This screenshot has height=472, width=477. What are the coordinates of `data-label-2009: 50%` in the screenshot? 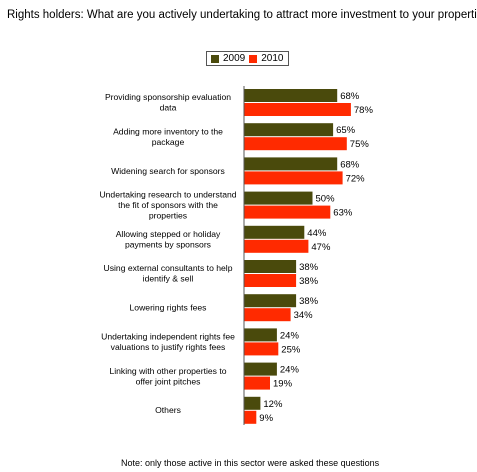 It's located at (326, 199).